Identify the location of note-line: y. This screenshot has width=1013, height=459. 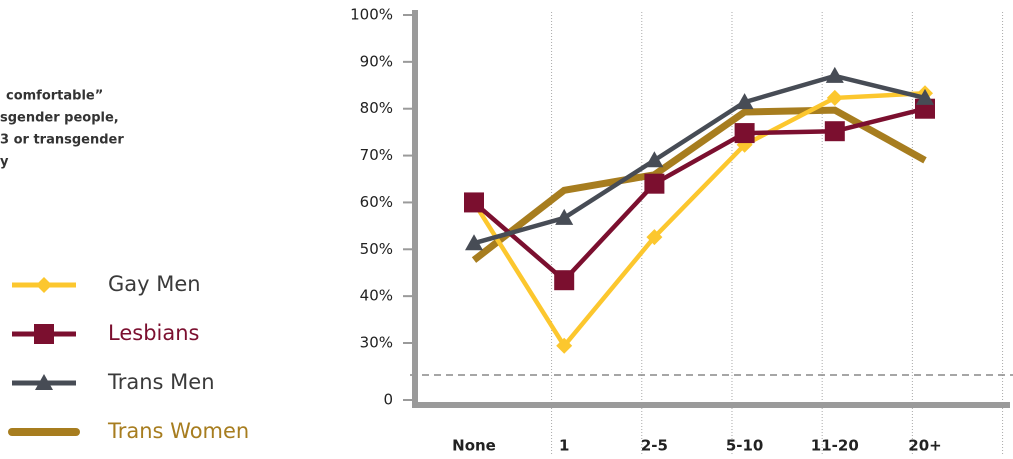
(4, 162).